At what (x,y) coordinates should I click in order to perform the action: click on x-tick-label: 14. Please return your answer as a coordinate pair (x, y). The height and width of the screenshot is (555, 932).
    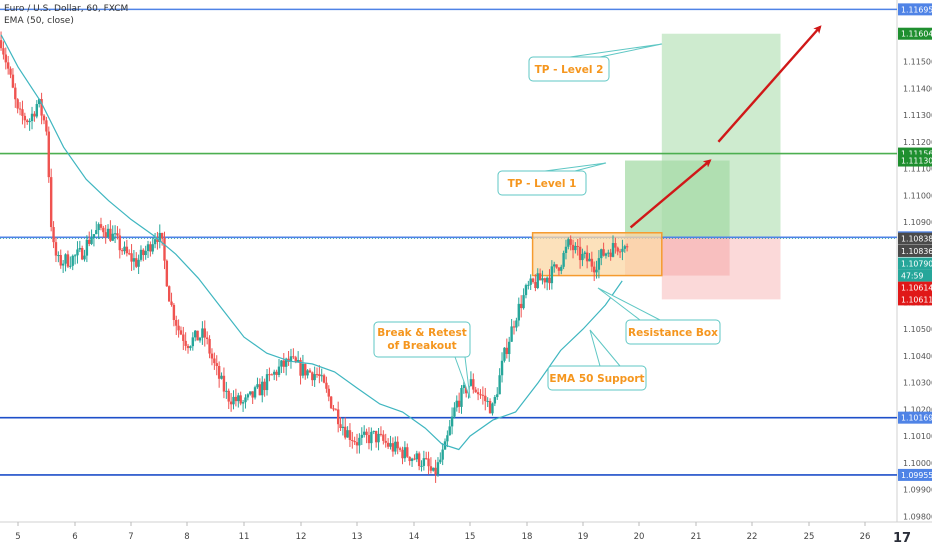
    Looking at the image, I should click on (414, 537).